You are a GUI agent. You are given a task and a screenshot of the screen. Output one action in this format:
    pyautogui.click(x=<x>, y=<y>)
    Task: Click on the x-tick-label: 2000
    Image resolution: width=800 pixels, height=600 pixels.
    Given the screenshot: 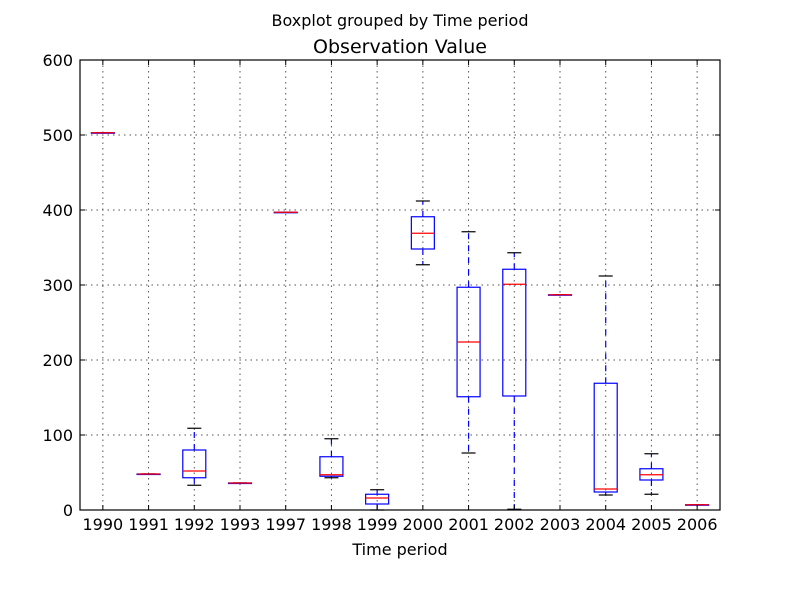 What is the action you would take?
    pyautogui.click(x=422, y=524)
    